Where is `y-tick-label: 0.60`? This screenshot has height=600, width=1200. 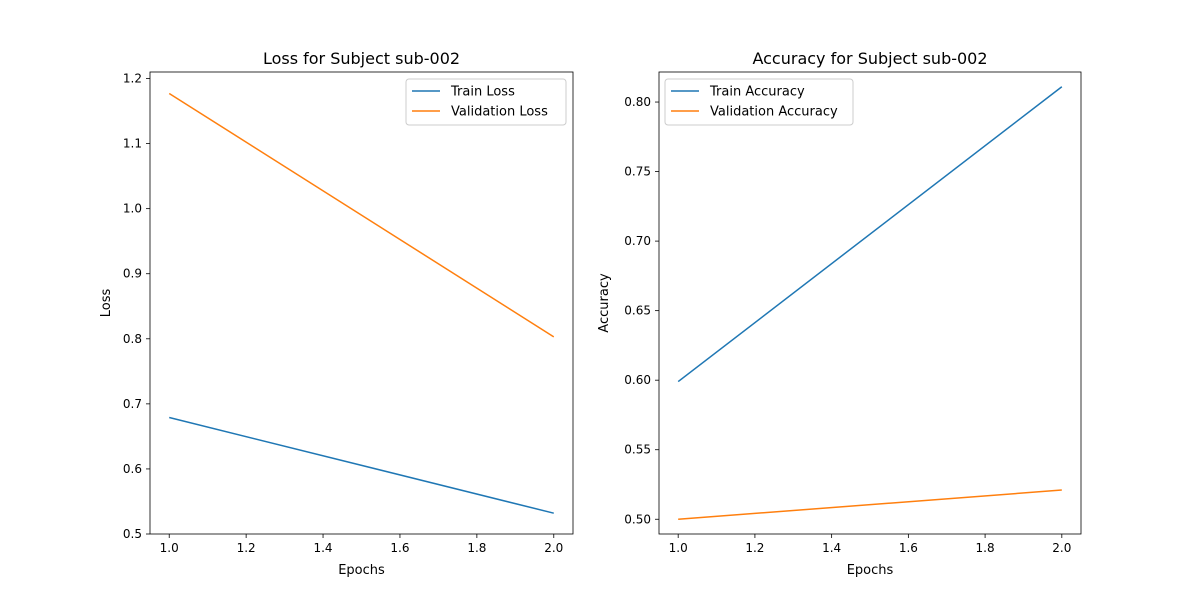 y-tick-label: 0.60 is located at coordinates (637, 380).